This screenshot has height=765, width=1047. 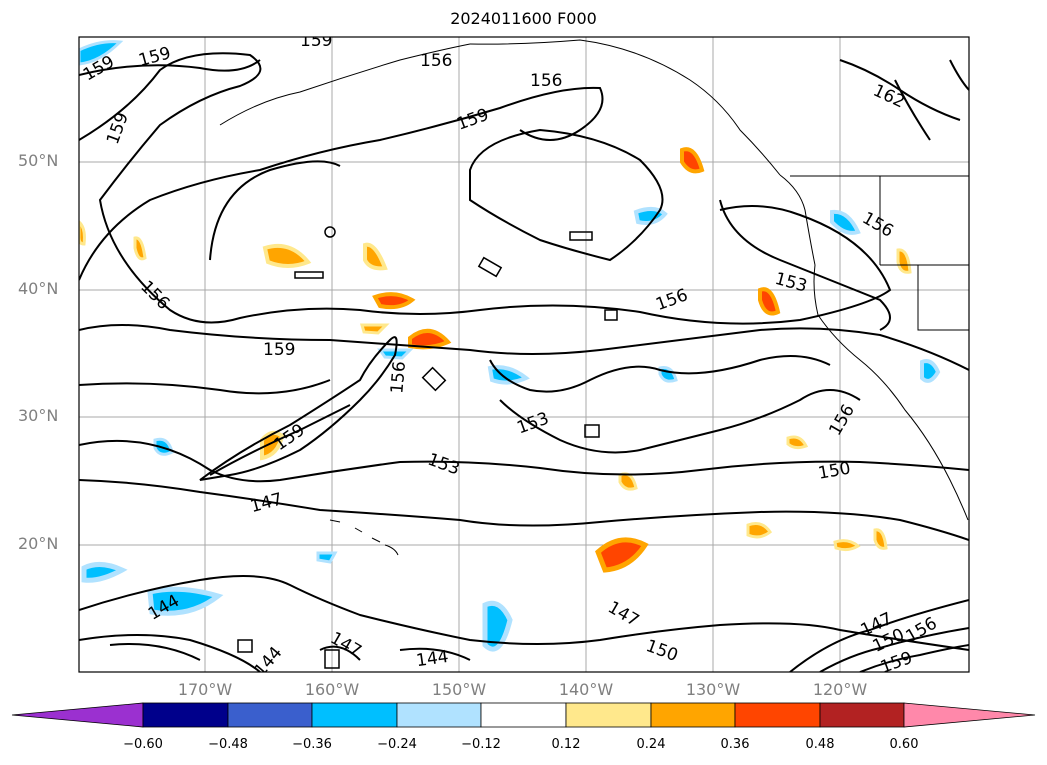 I want to click on colorbar-tick: −0.36, so click(x=312, y=744).